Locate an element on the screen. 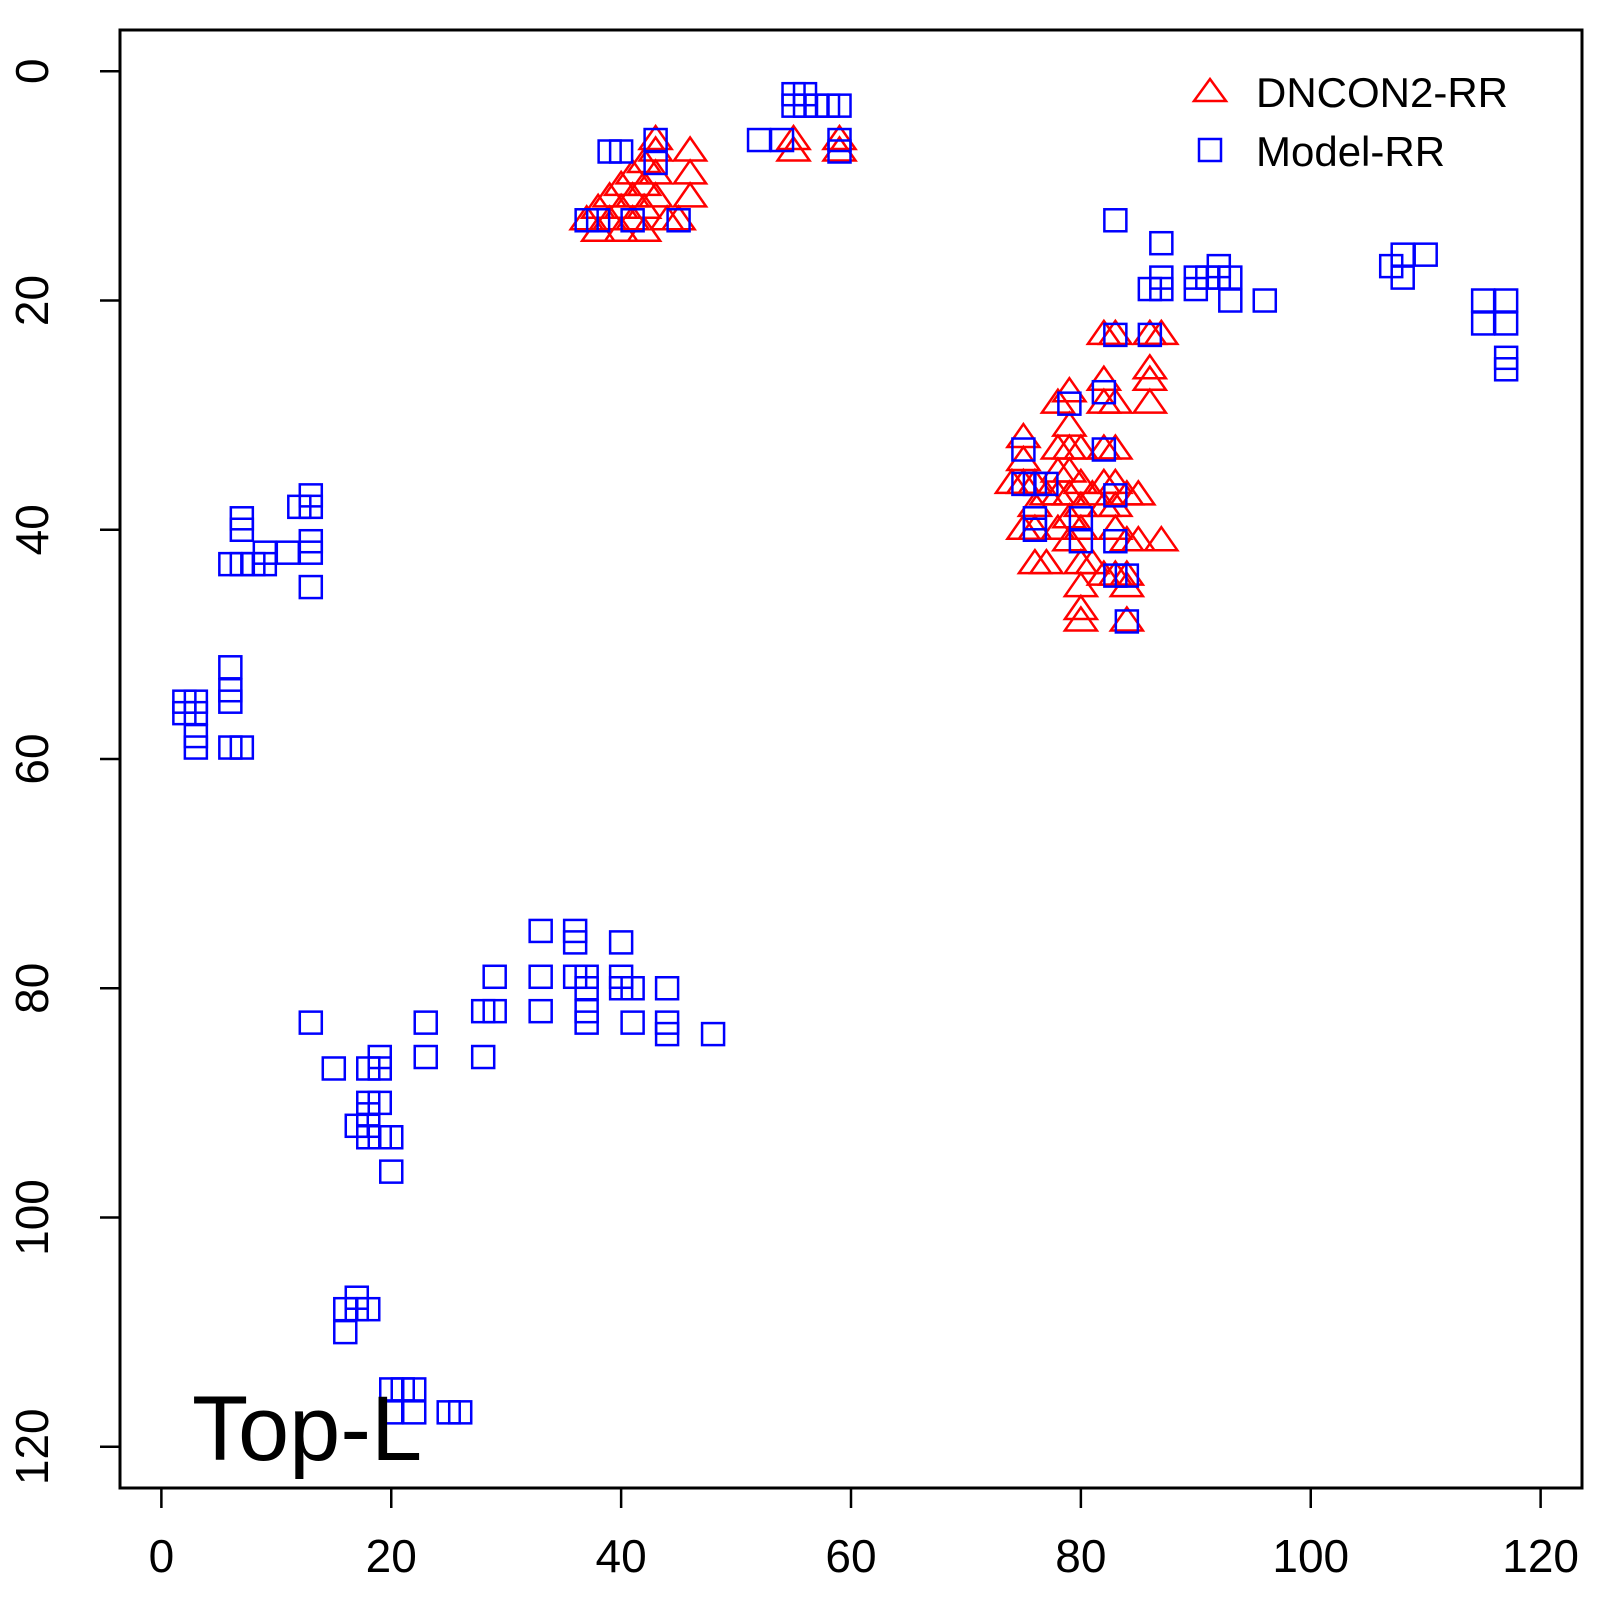 The image size is (1600, 1600). x-tick-label: 120 is located at coordinates (1540, 1556).